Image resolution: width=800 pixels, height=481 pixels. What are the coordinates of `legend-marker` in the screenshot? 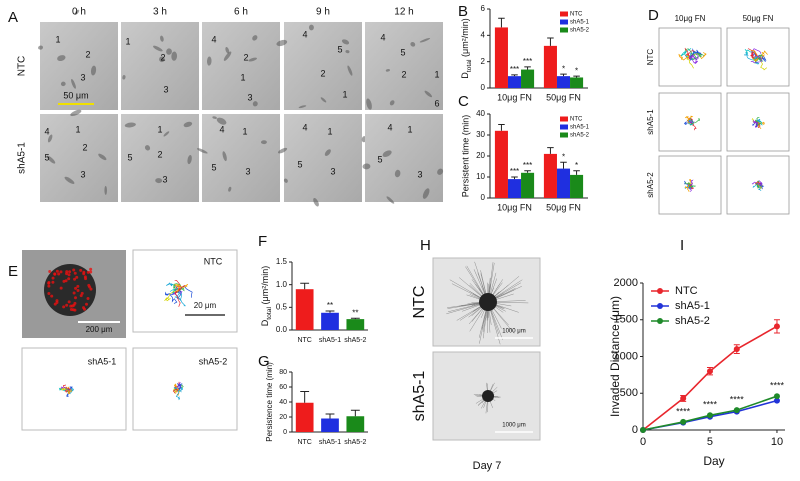 It's located at (660, 291).